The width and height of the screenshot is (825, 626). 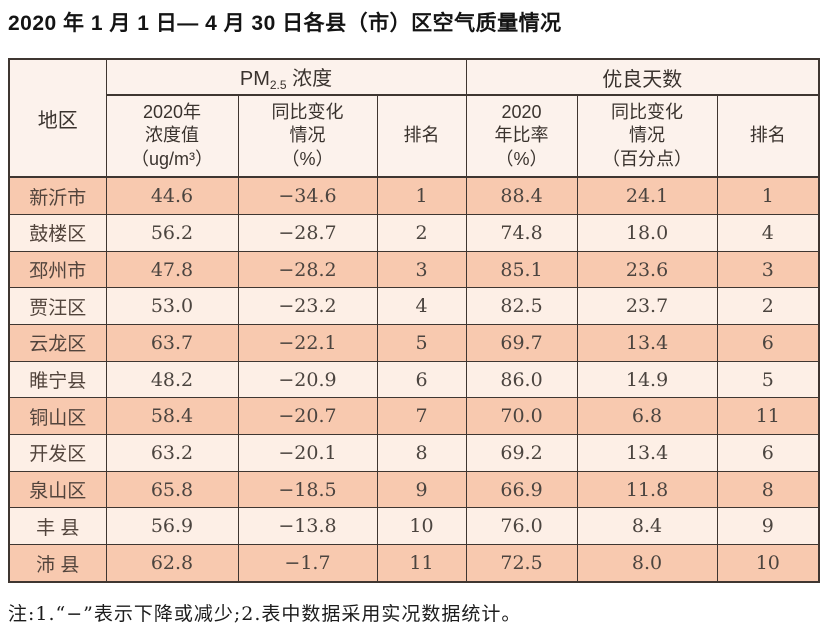 I want to click on pm25-rank-cell: 2, so click(x=421, y=232).